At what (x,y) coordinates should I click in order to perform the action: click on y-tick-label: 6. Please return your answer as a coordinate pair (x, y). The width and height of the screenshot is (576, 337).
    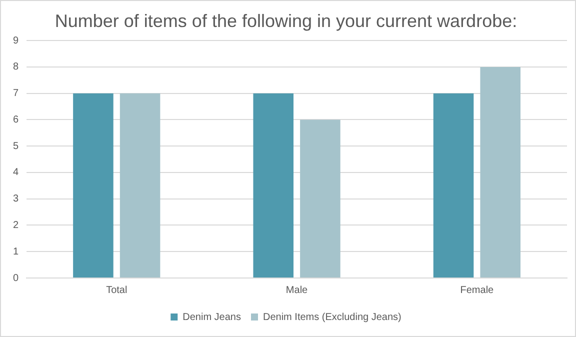
    Looking at the image, I should click on (16, 120).